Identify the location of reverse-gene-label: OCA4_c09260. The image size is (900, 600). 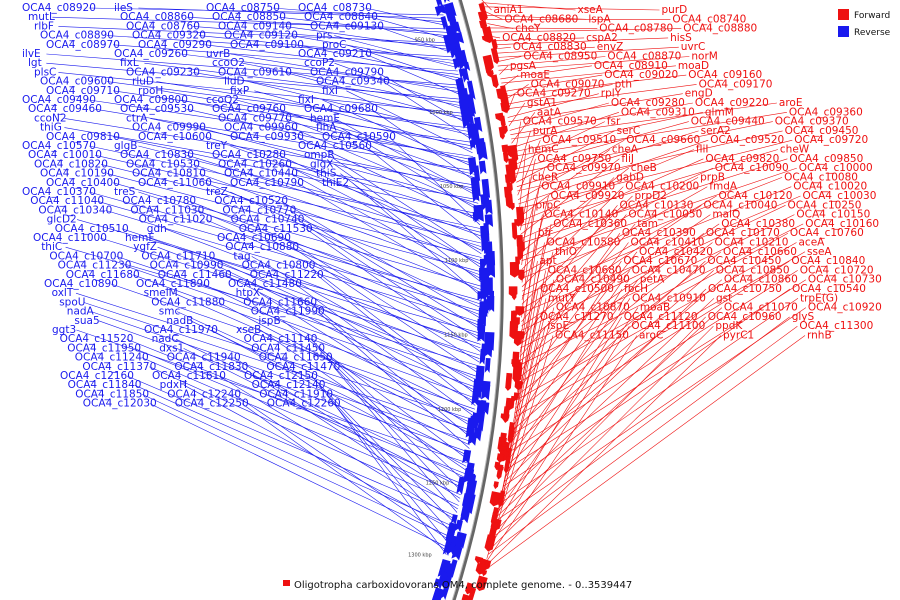
(151, 54).